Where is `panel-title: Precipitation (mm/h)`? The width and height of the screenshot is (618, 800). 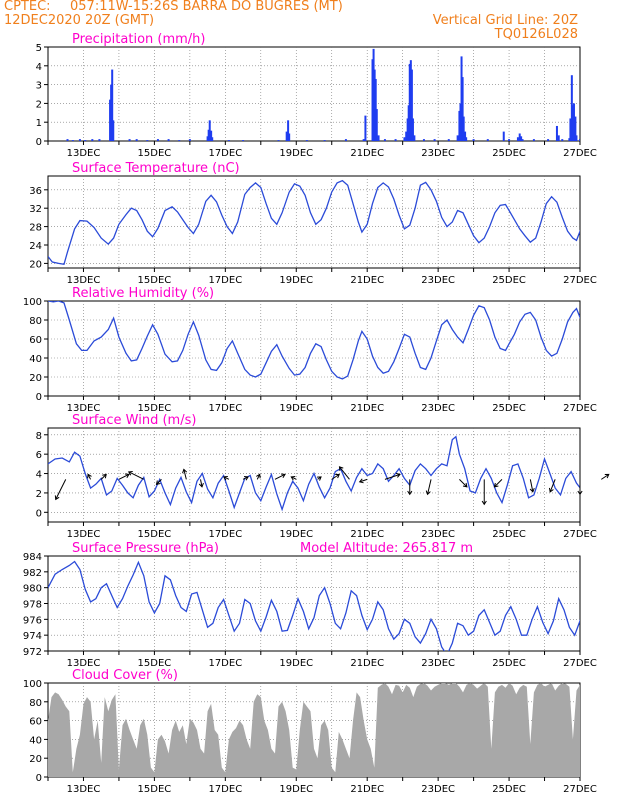
panel-title: Precipitation (mm/h) is located at coordinates (138, 39).